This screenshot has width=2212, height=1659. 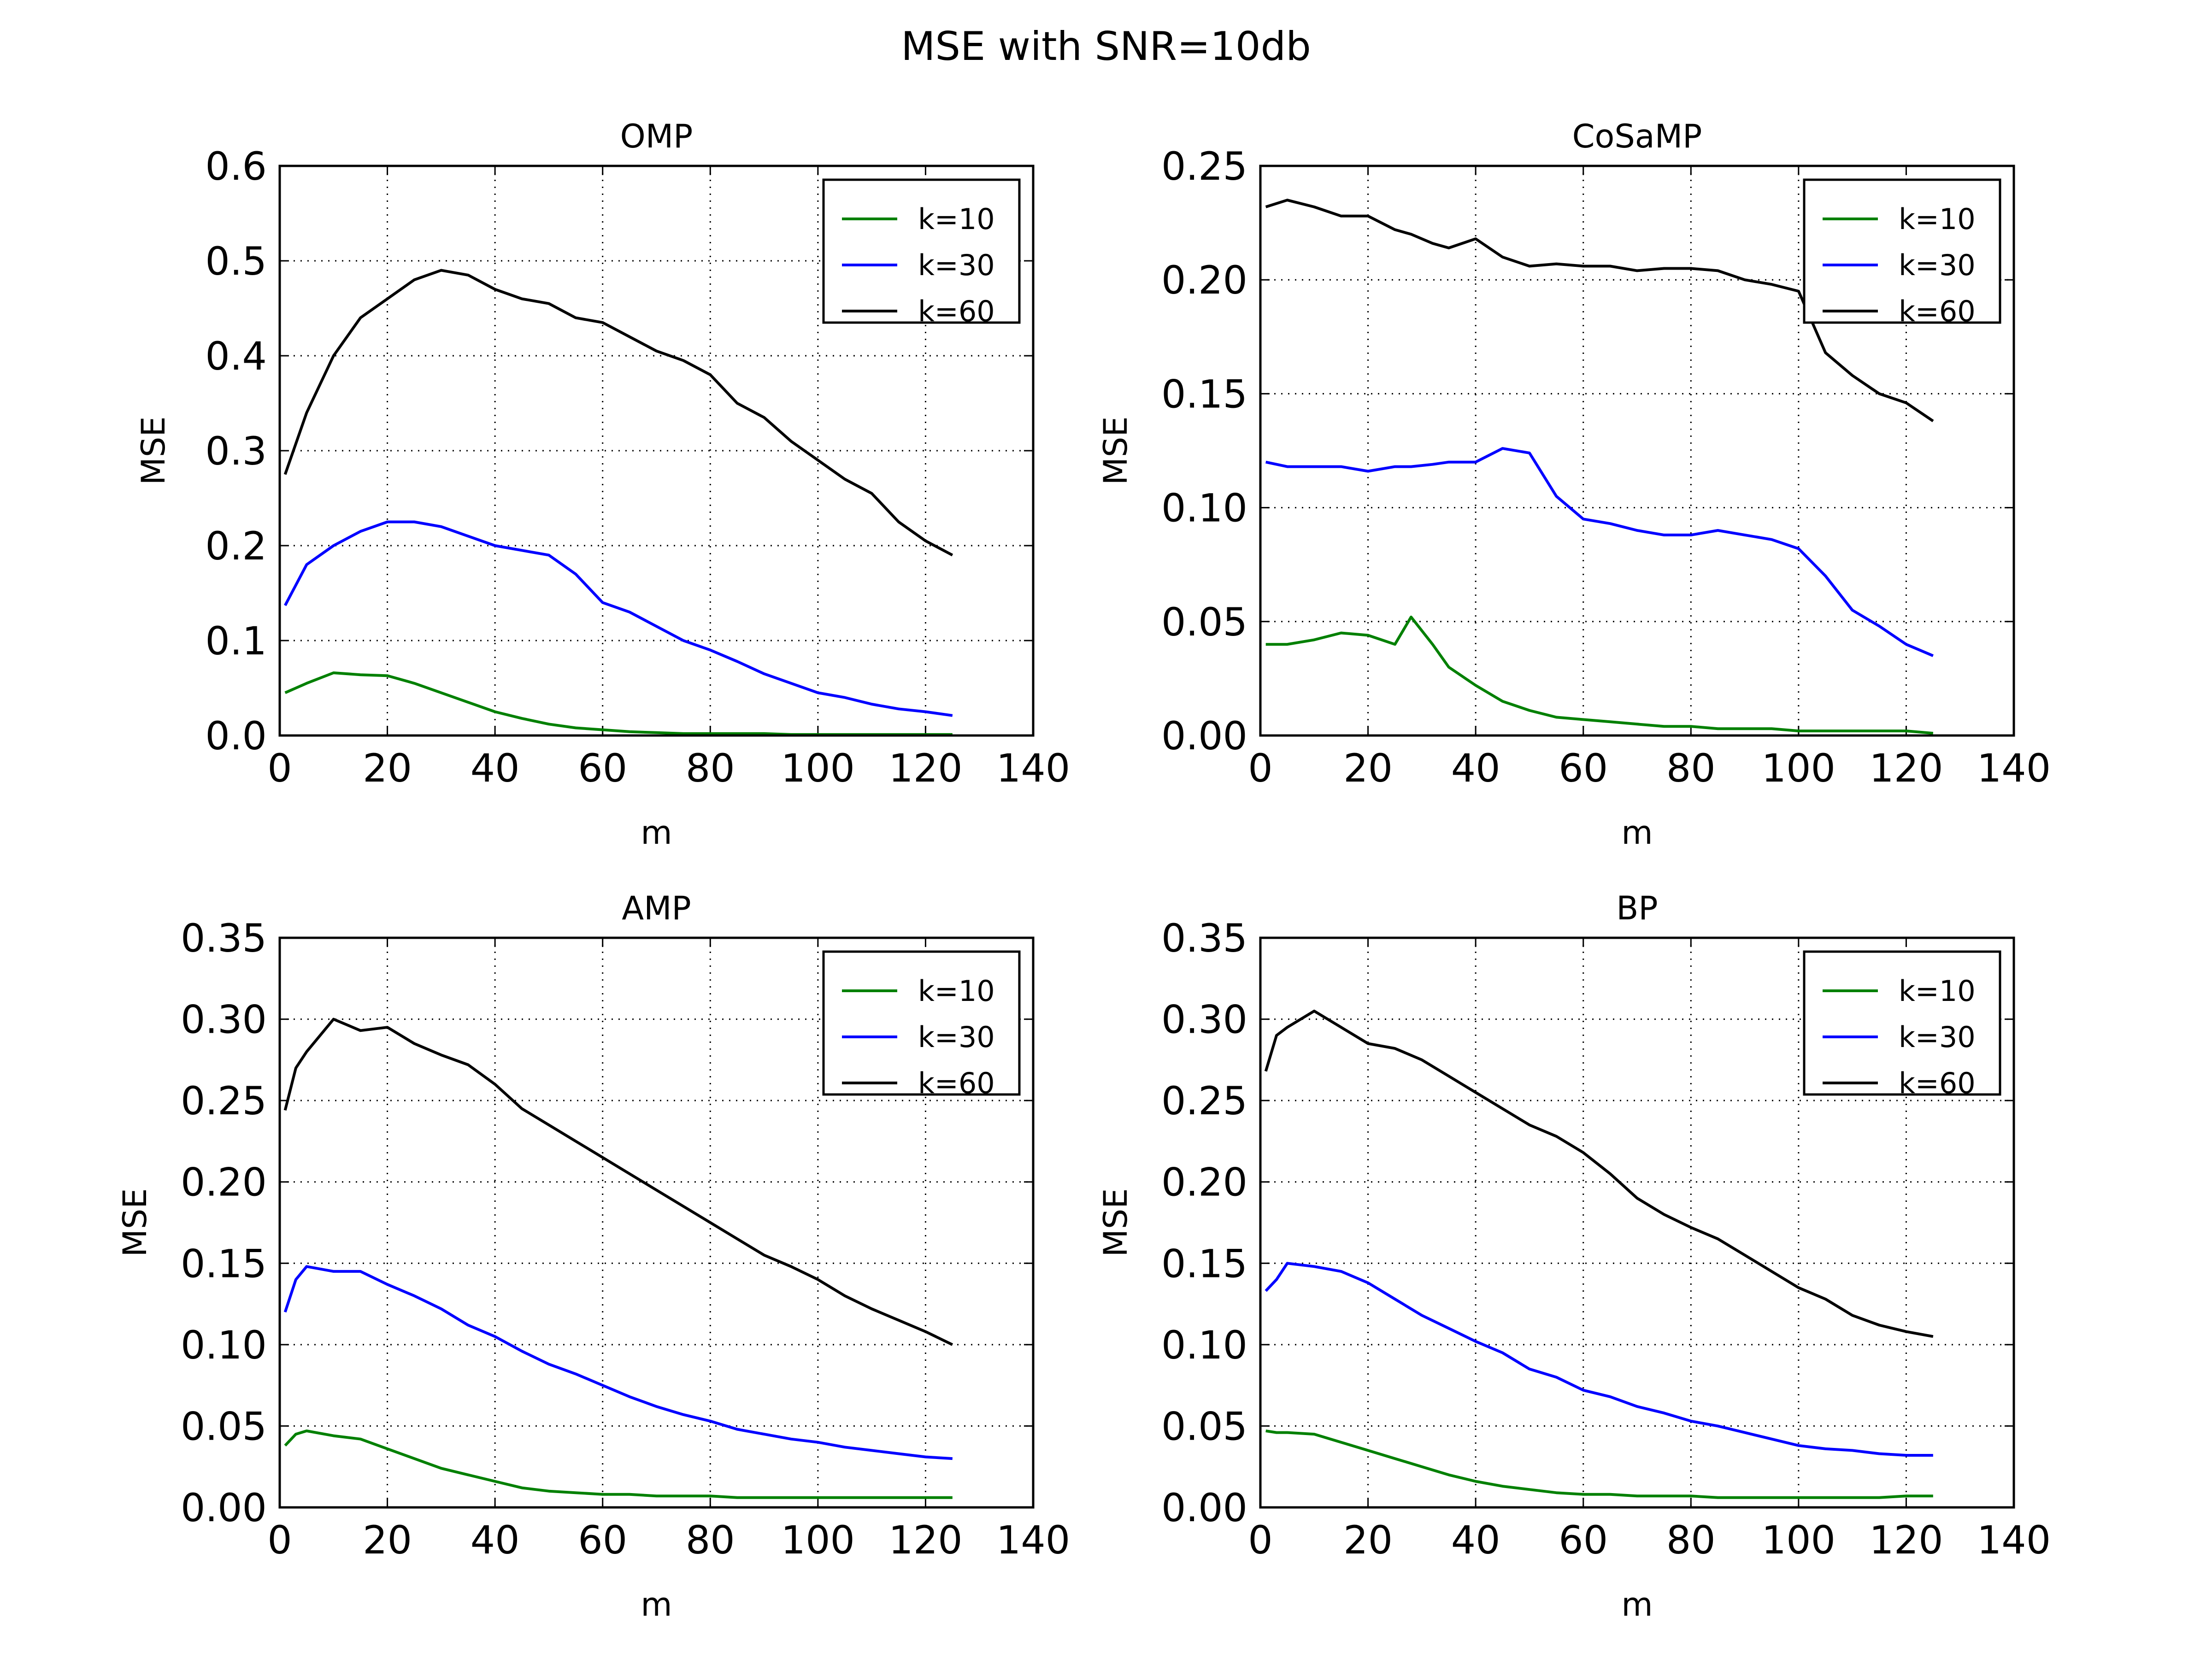 What do you see at coordinates (236, 166) in the screenshot?
I see `y-tick-label: 0.6` at bounding box center [236, 166].